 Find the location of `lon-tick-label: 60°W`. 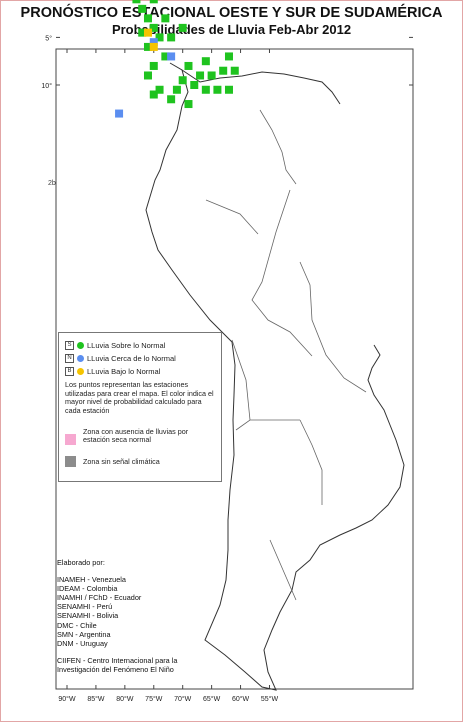

lon-tick-label: 60°W is located at coordinates (241, 699).